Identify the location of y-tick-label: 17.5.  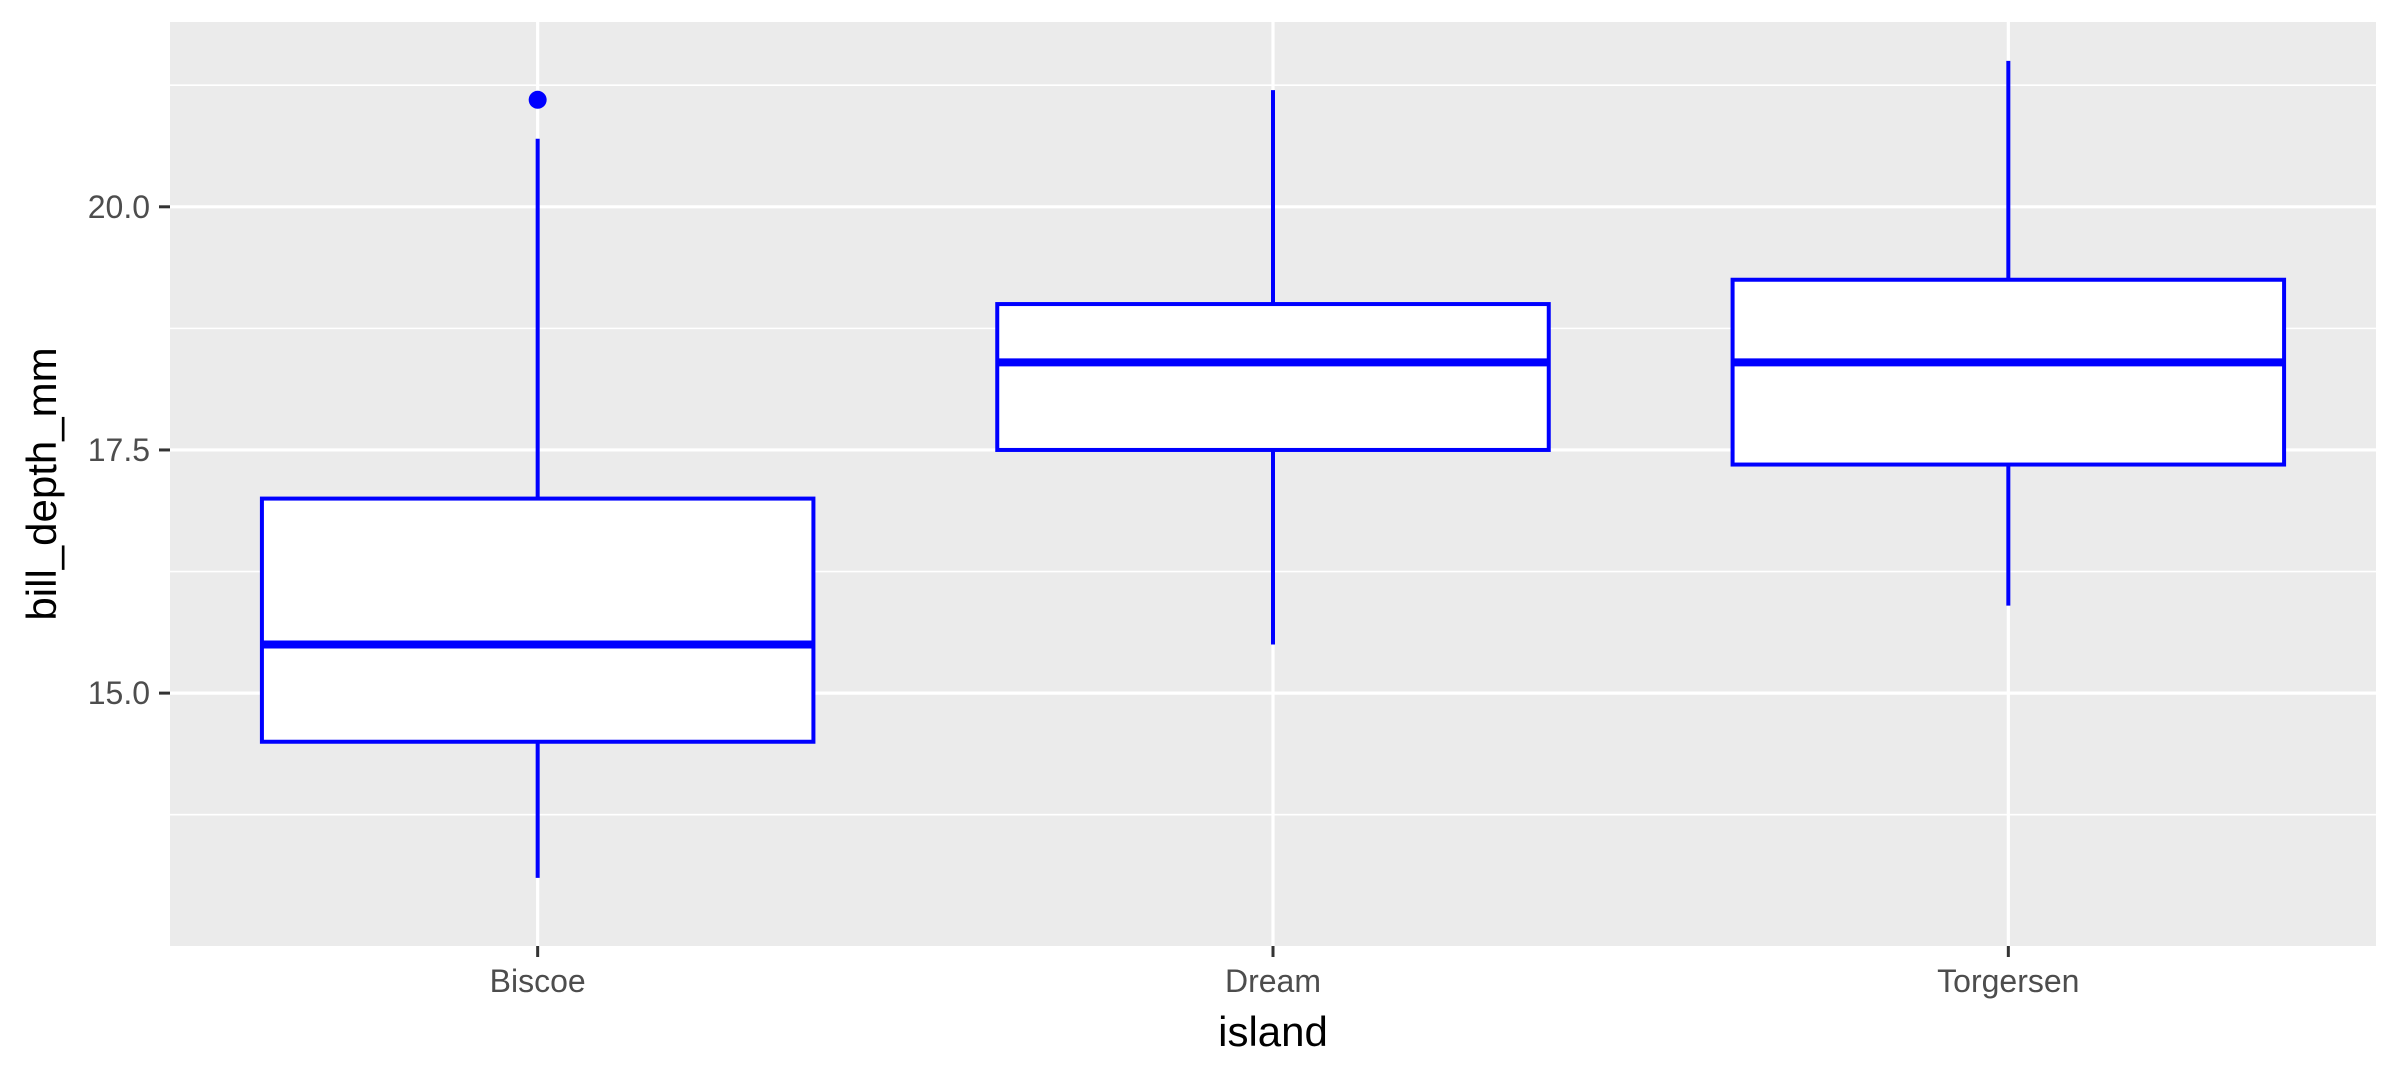
(119, 450).